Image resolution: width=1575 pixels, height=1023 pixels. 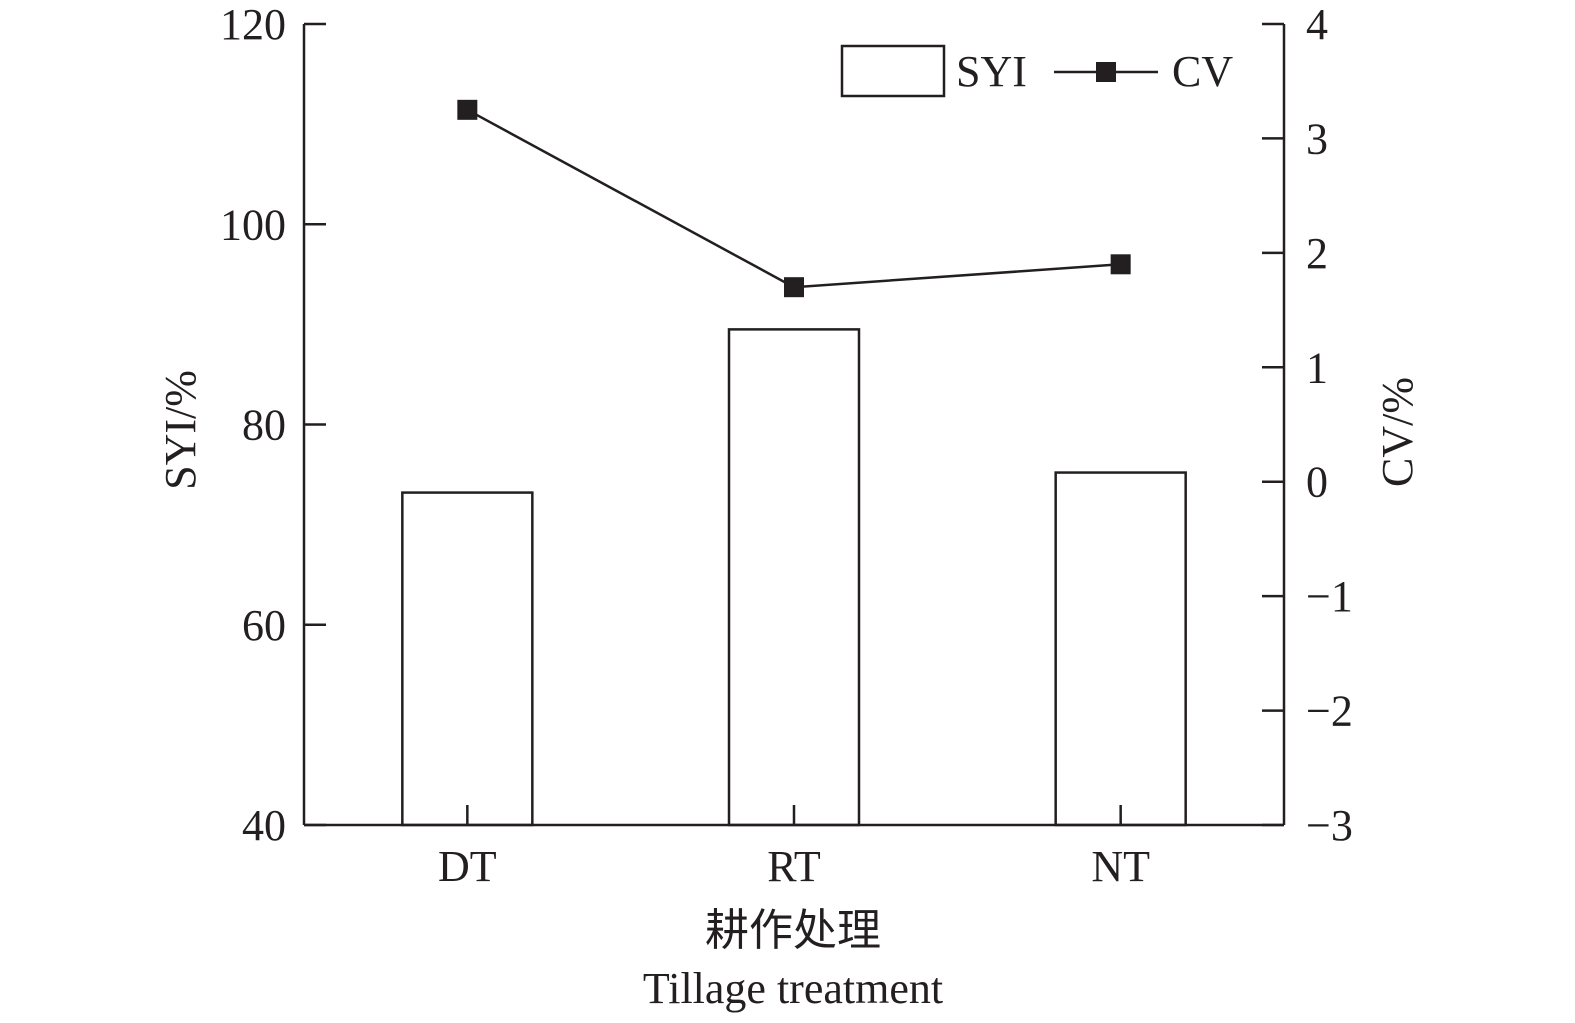 I want to click on y2-tick-label: 0, so click(x=1317, y=482).